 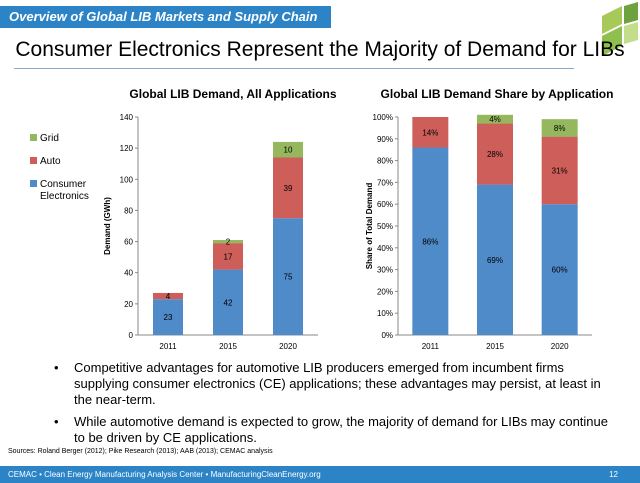 What do you see at coordinates (385, 226) in the screenshot?
I see `y-tick-label: 50%` at bounding box center [385, 226].